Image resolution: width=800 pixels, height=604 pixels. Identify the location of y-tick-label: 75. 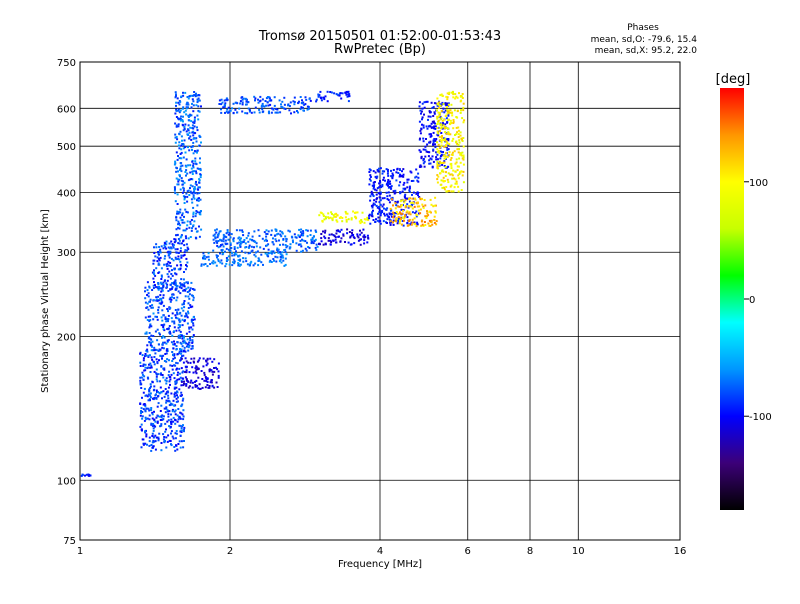
(69, 541).